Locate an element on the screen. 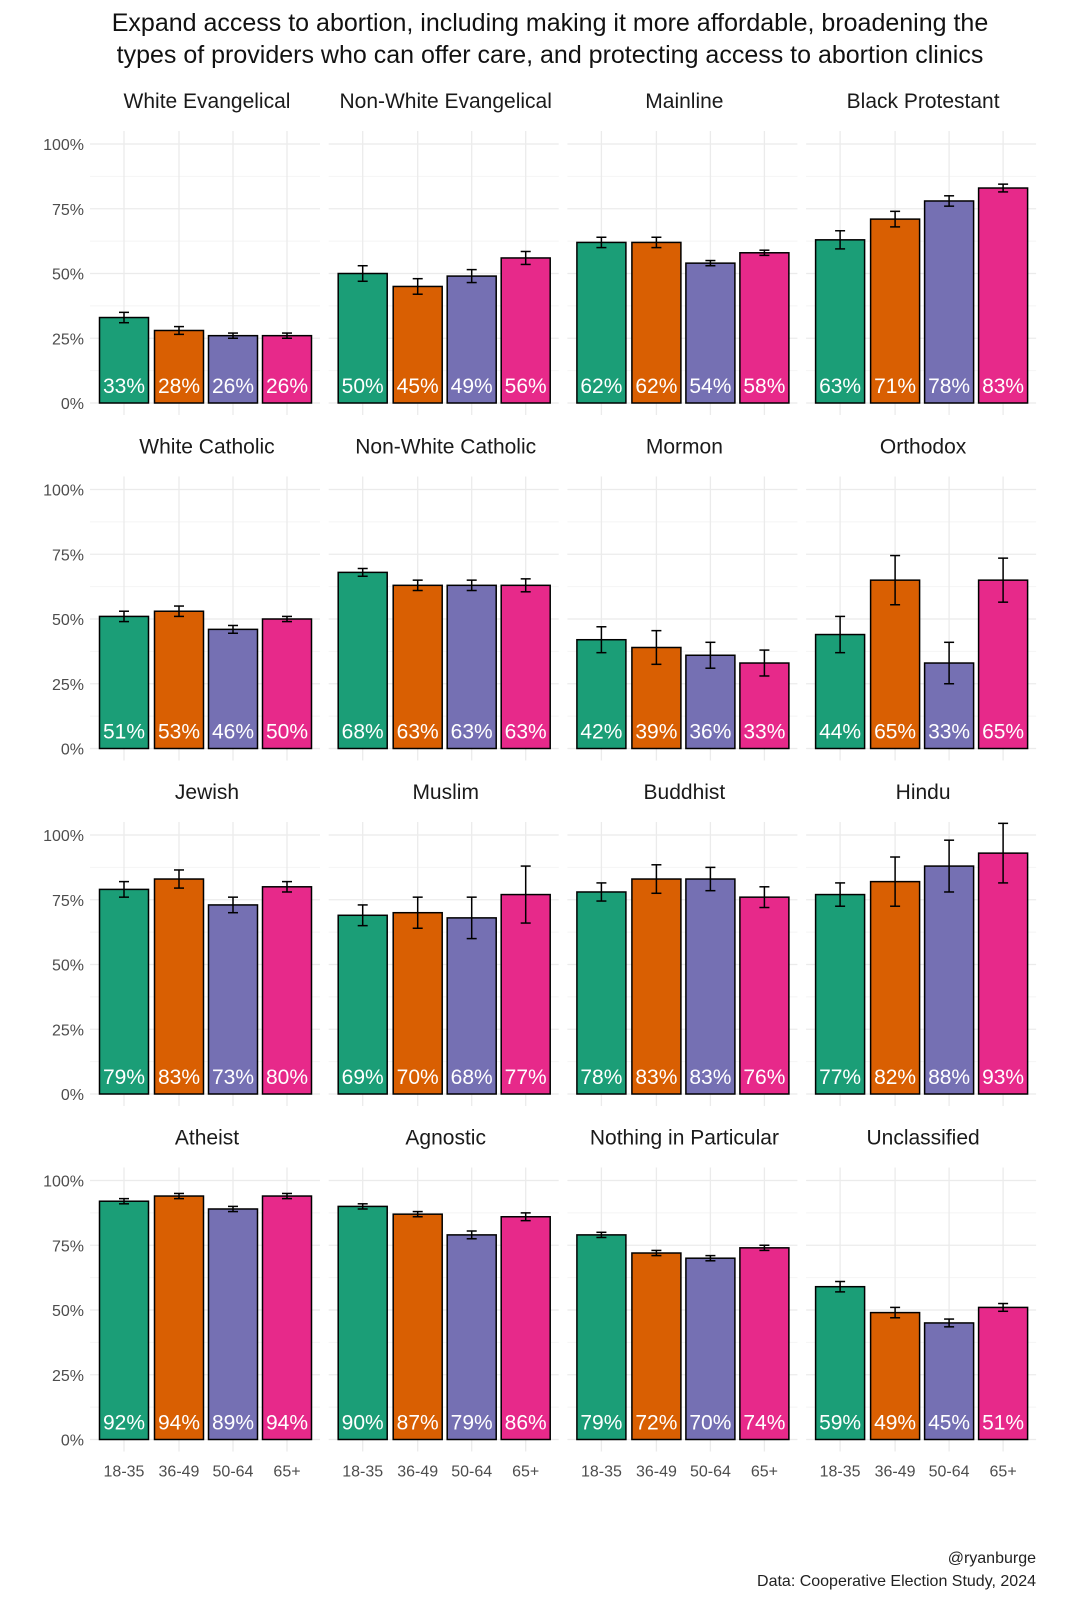 The width and height of the screenshot is (1066, 1605). bar-value-label: 72% is located at coordinates (656, 1423).